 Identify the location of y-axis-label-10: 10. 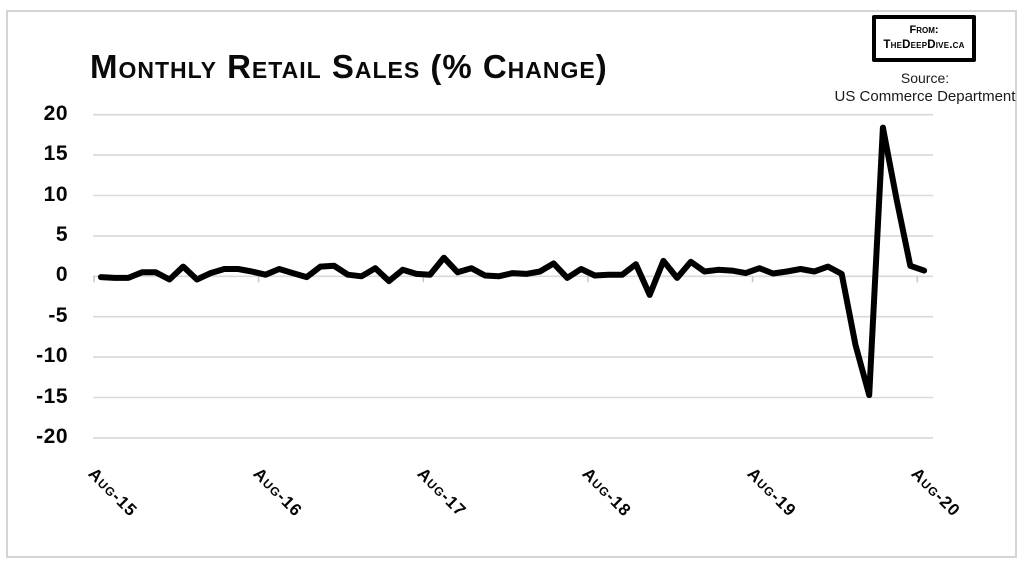
(55, 194).